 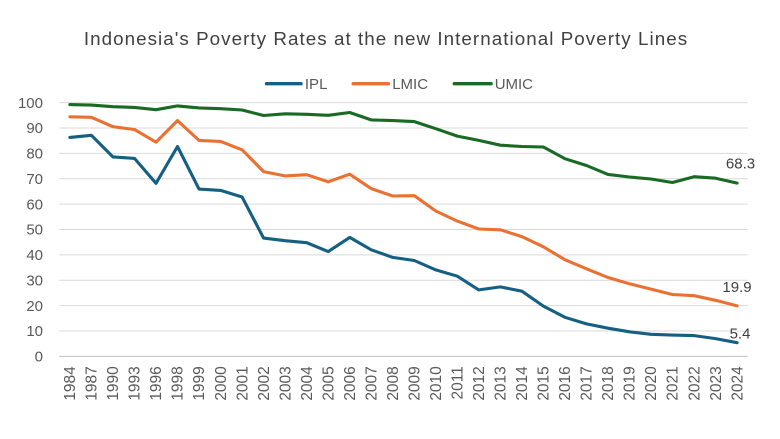 I want to click on svg-text: 19.9, so click(x=736, y=287).